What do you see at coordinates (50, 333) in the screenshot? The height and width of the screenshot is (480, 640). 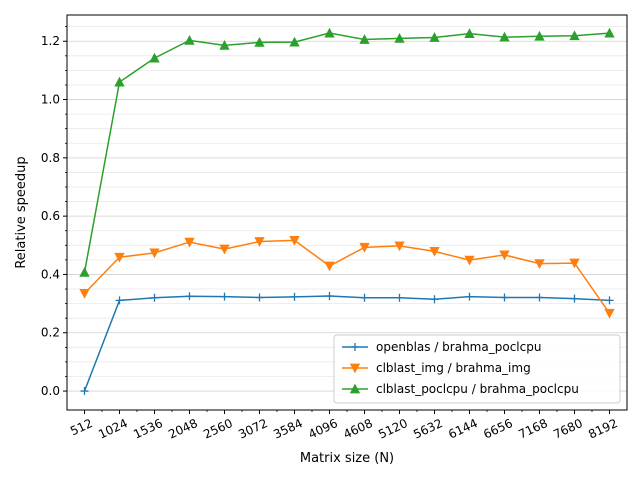 I see `y-tick-label: 0.2` at bounding box center [50, 333].